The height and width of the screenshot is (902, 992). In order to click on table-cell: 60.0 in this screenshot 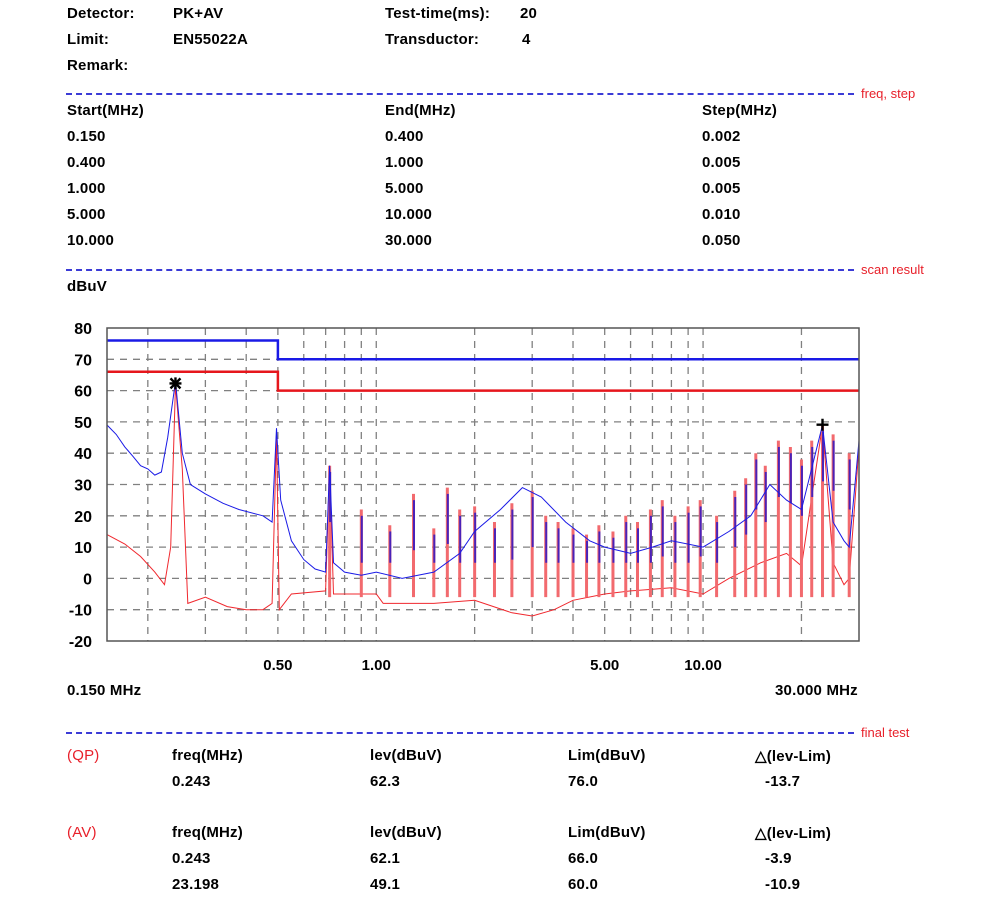, I will do `click(583, 884)`.